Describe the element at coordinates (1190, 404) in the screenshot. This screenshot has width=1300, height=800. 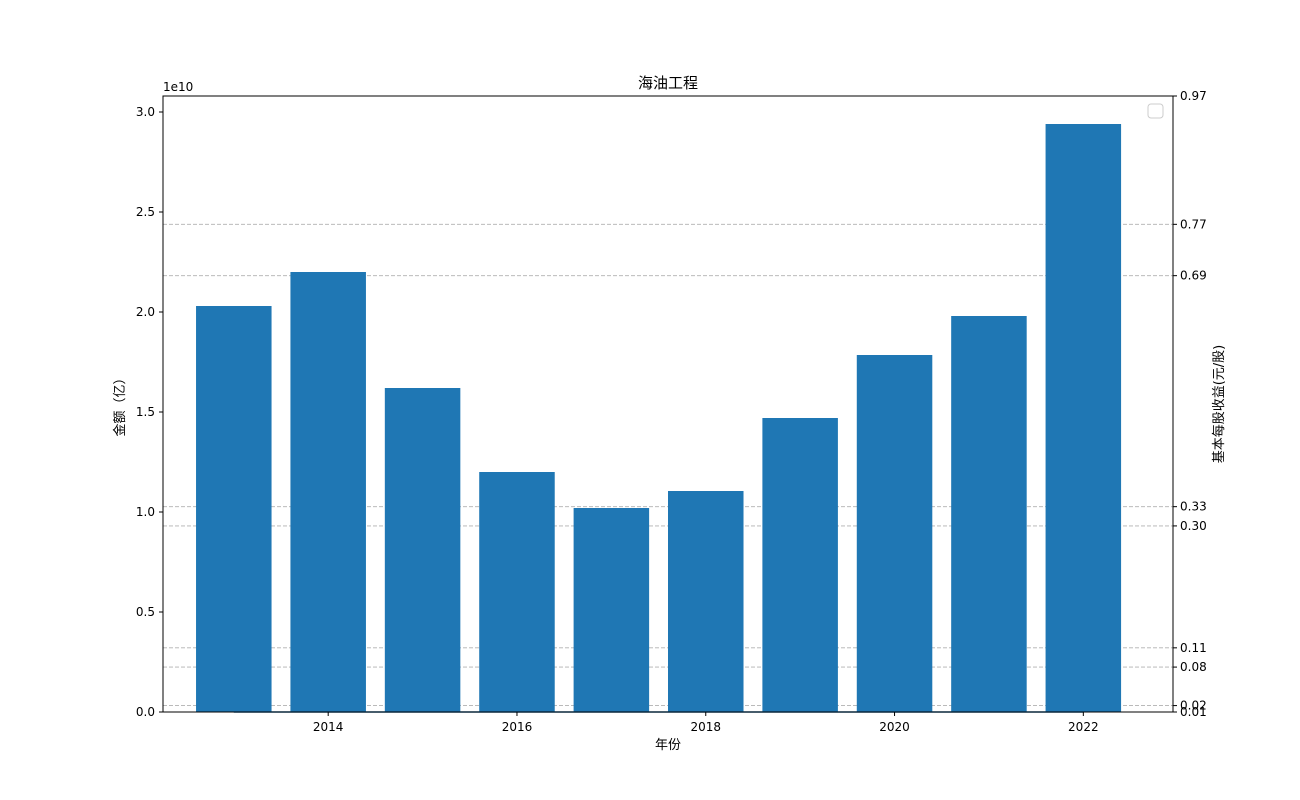
I see `y-axis-right: 0.010.02 0.08 0.11 0.30 0.33 0.69 0.77 0.97` at that location.